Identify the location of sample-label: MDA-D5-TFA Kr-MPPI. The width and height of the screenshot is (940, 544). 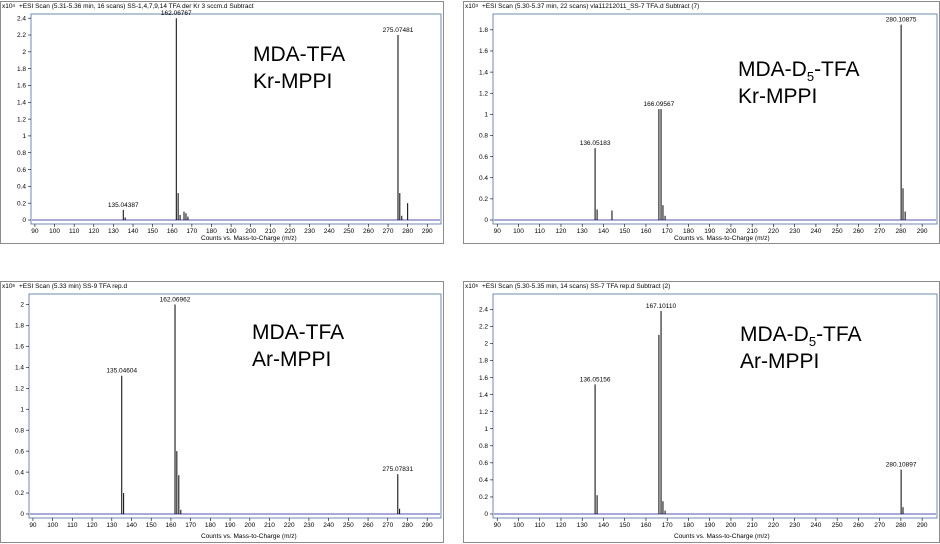
(799, 83).